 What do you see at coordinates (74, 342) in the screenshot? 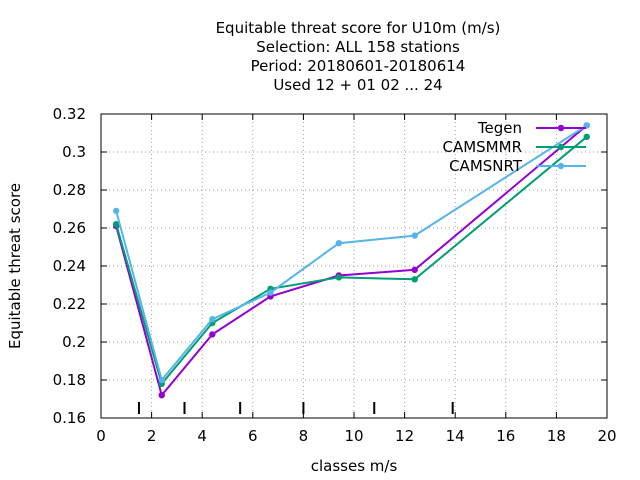
I see `y-tick-label: 0.2` at bounding box center [74, 342].